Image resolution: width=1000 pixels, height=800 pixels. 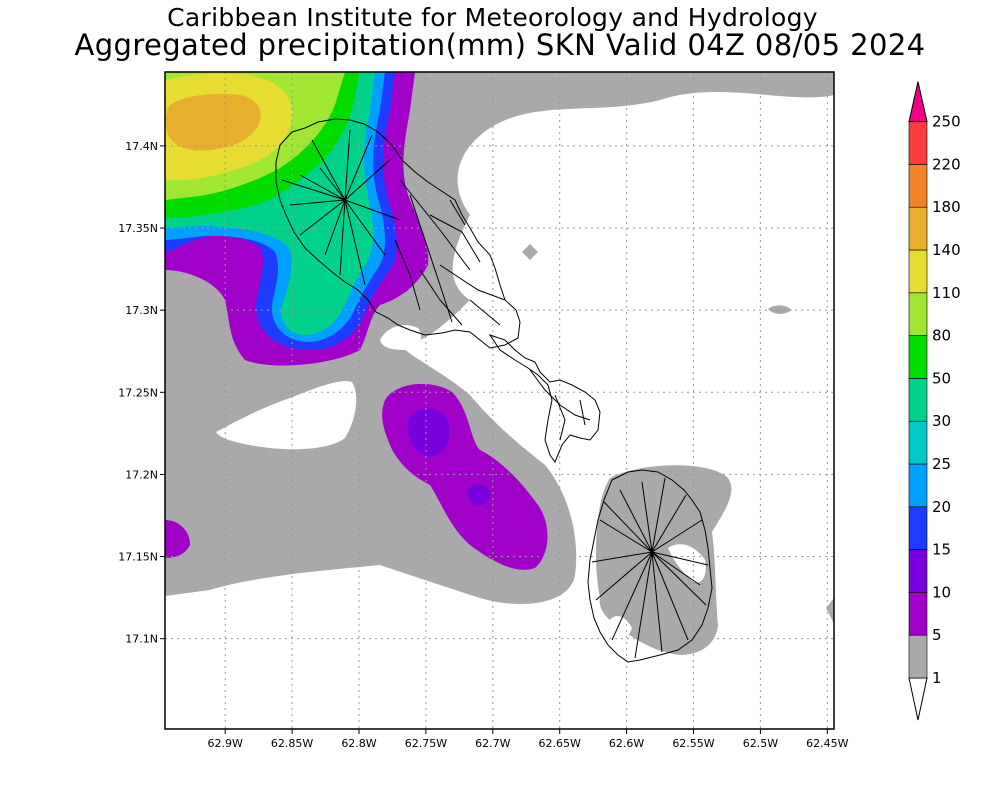 What do you see at coordinates (918, 102) in the screenshot?
I see `colorbar-over-cap` at bounding box center [918, 102].